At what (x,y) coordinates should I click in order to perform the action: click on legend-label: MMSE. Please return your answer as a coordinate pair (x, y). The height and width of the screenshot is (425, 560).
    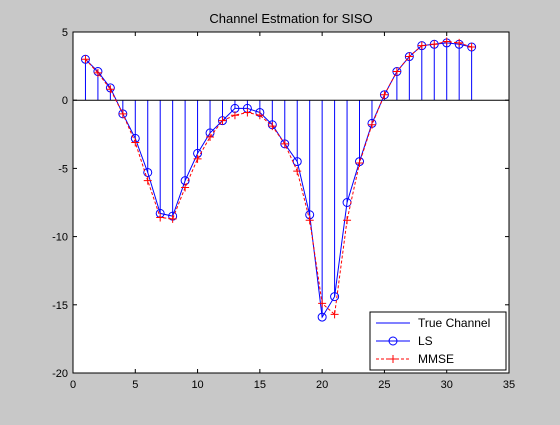
    Looking at the image, I should click on (436, 359).